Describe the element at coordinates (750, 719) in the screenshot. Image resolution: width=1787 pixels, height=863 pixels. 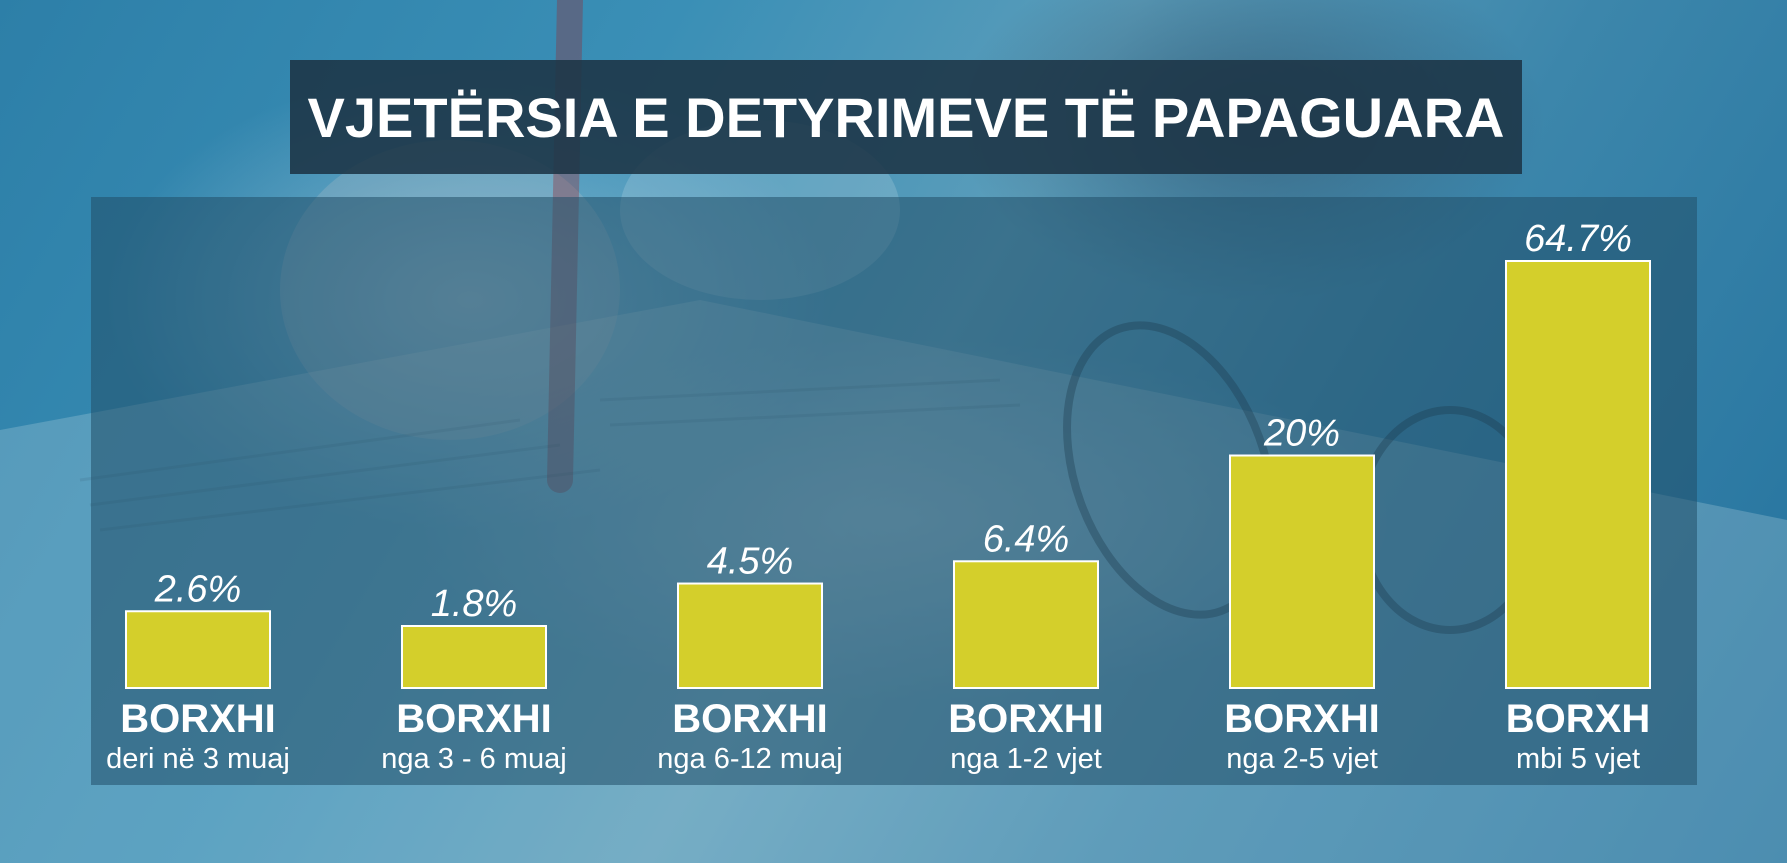
I see `category-label-3: BORXHI` at that location.